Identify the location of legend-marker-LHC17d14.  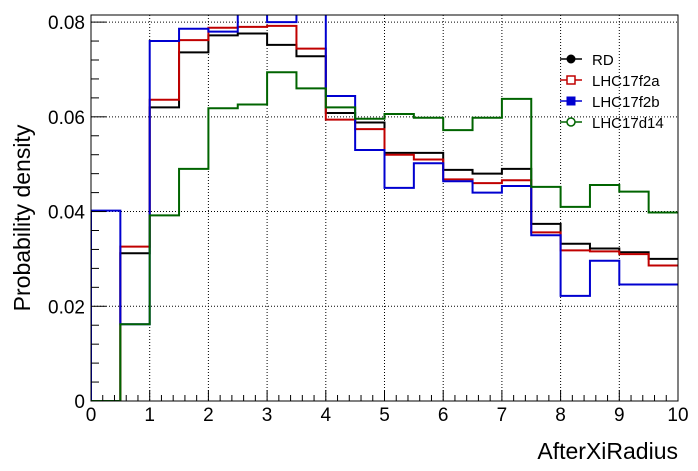
(571, 122).